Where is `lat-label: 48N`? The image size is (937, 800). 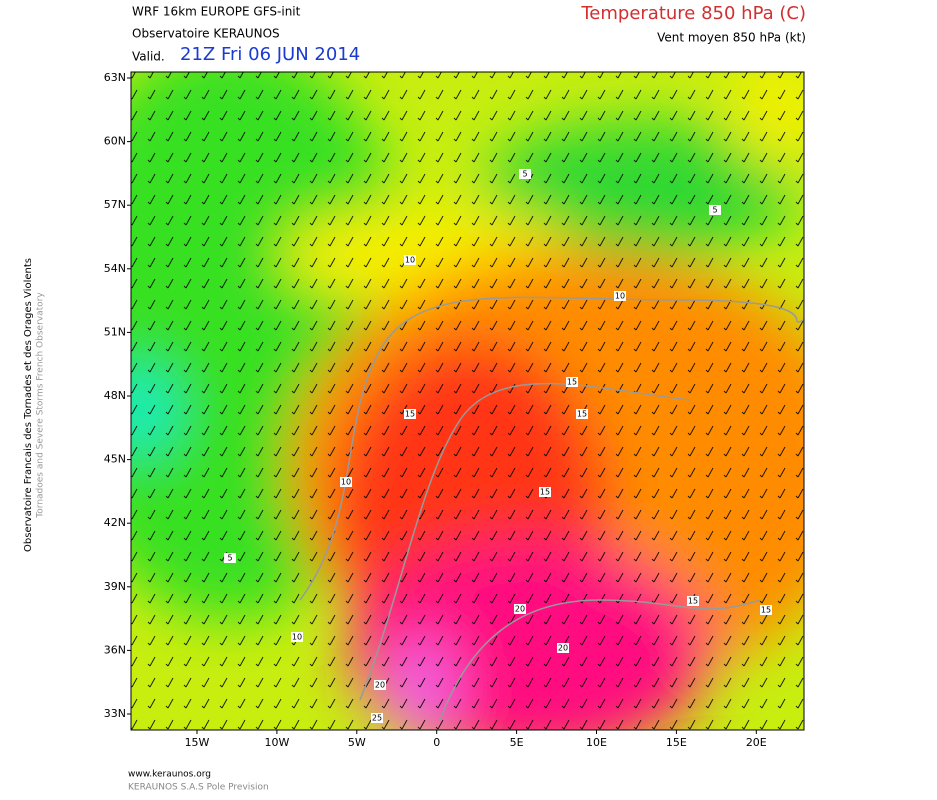 lat-label: 48N is located at coordinates (115, 395).